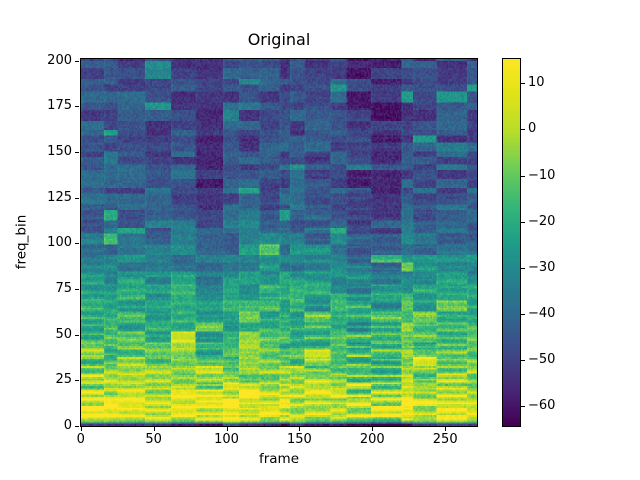 This screenshot has height=480, width=640. I want to click on x-tick-label: 50, so click(153, 439).